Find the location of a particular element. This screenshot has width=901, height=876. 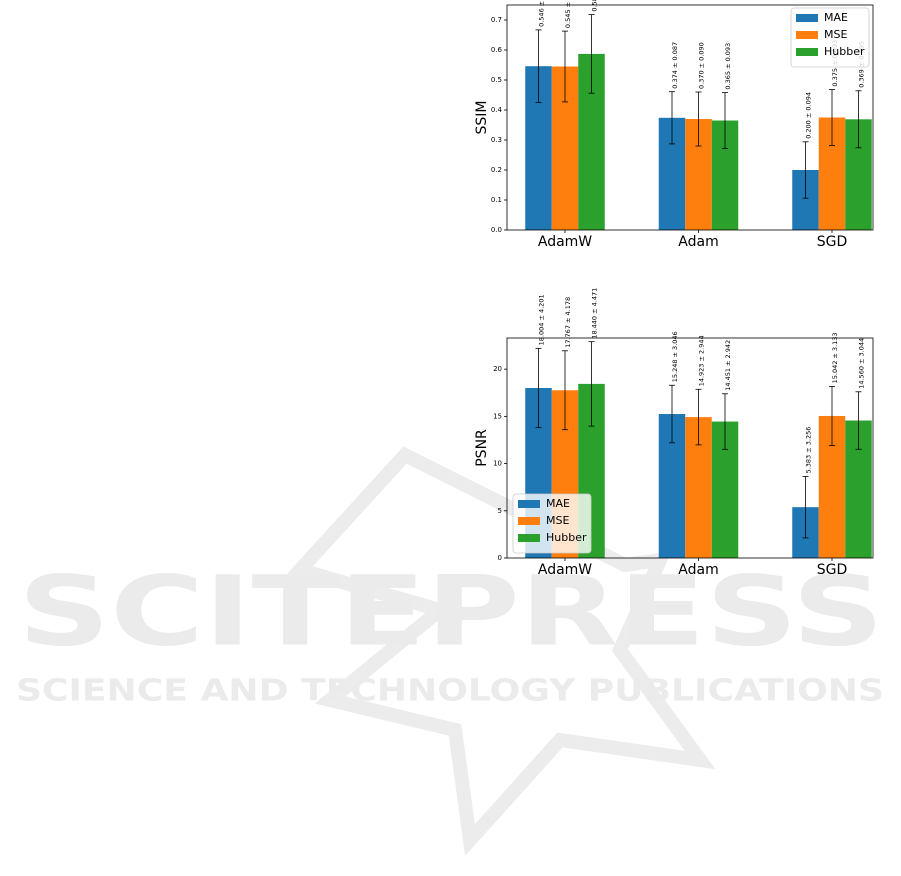

value-label: 15.248 ± 3.046 is located at coordinates (675, 356).